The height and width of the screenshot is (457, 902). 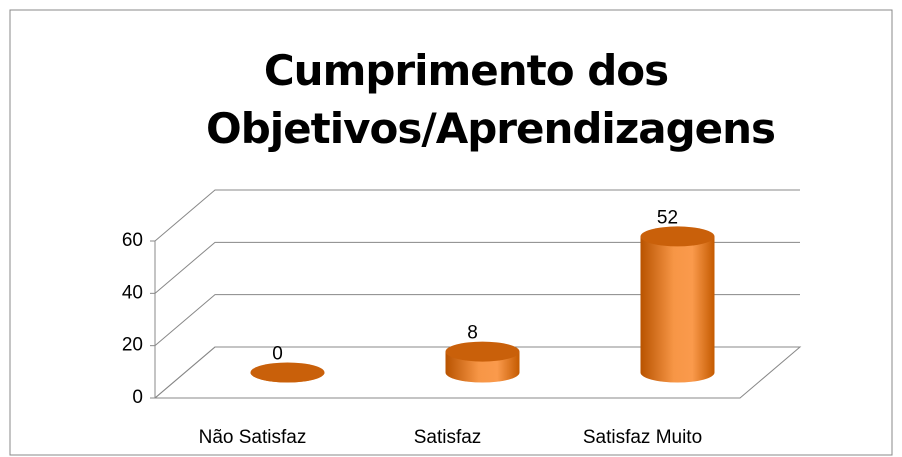 I want to click on x-tick-label: Satisfaz, so click(x=448, y=437).